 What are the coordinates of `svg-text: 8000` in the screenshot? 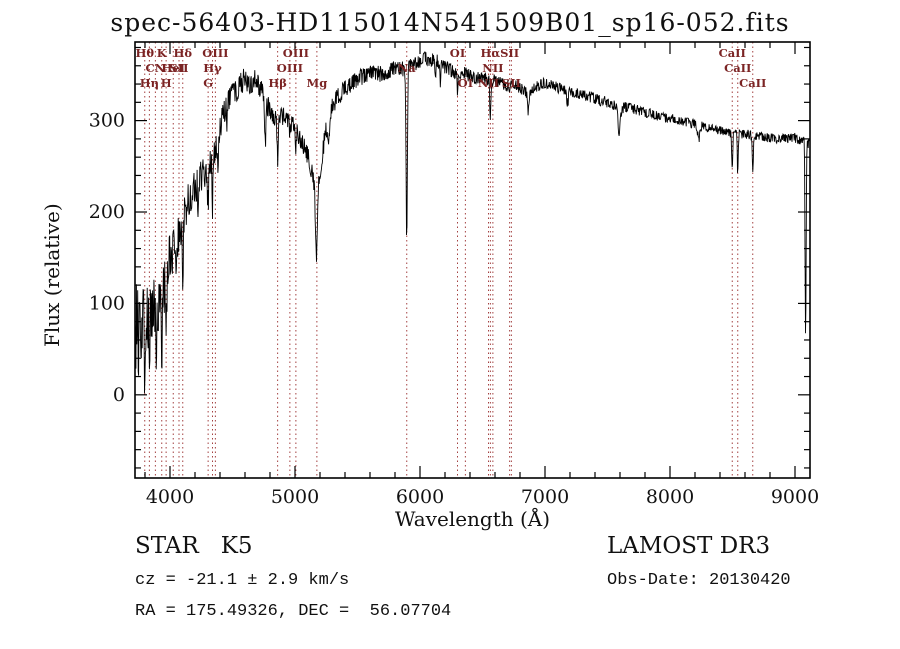 It's located at (670, 497).